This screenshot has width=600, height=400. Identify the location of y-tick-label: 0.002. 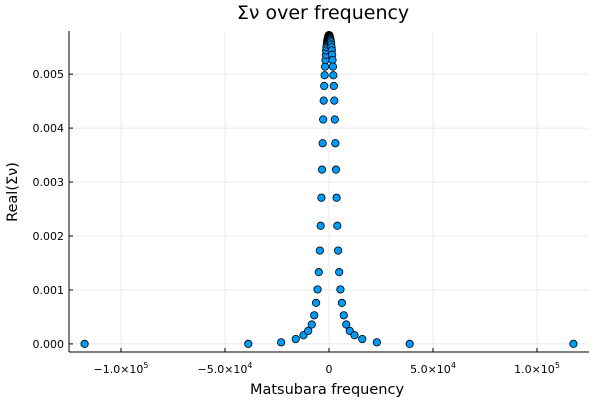
(49, 236).